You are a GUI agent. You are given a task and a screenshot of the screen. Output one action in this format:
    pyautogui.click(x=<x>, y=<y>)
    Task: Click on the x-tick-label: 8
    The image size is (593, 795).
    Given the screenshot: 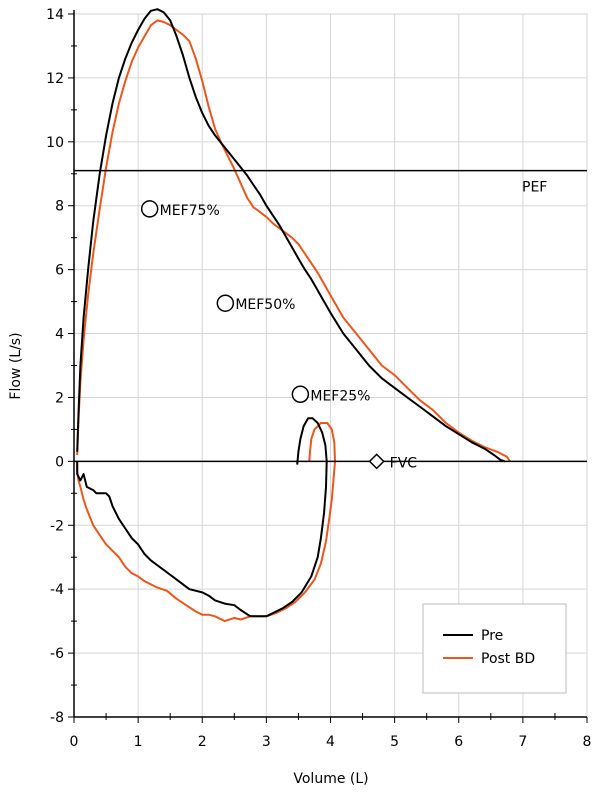 What is the action you would take?
    pyautogui.click(x=587, y=742)
    